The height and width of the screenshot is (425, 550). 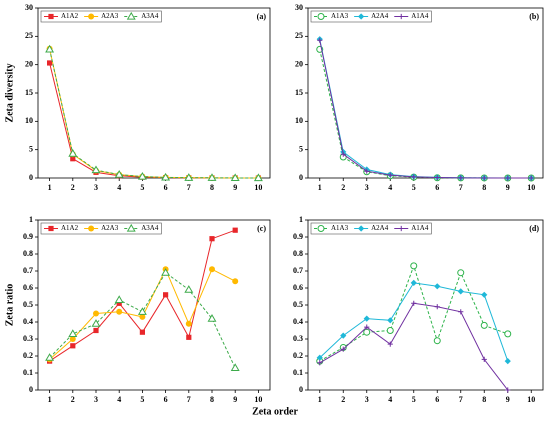 I want to click on x-tick-label: 10, so click(x=258, y=399).